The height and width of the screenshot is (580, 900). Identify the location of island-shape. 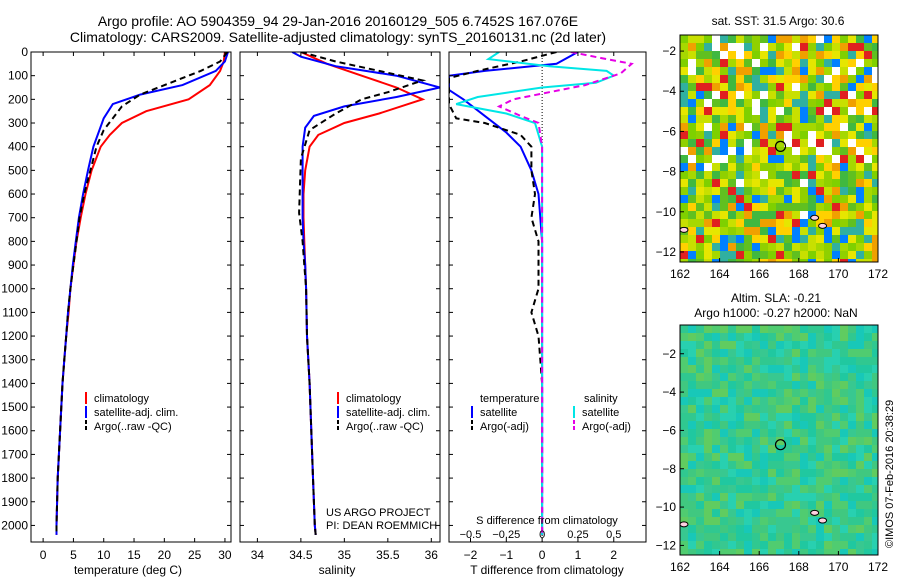
(823, 225).